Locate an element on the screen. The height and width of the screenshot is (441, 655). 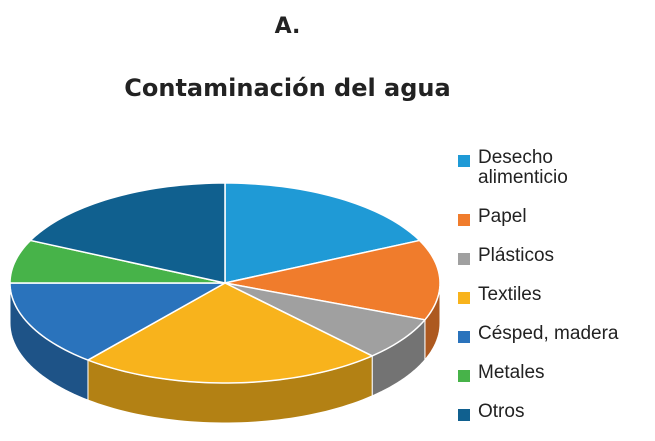
legend-label: Papel is located at coordinates (502, 216).